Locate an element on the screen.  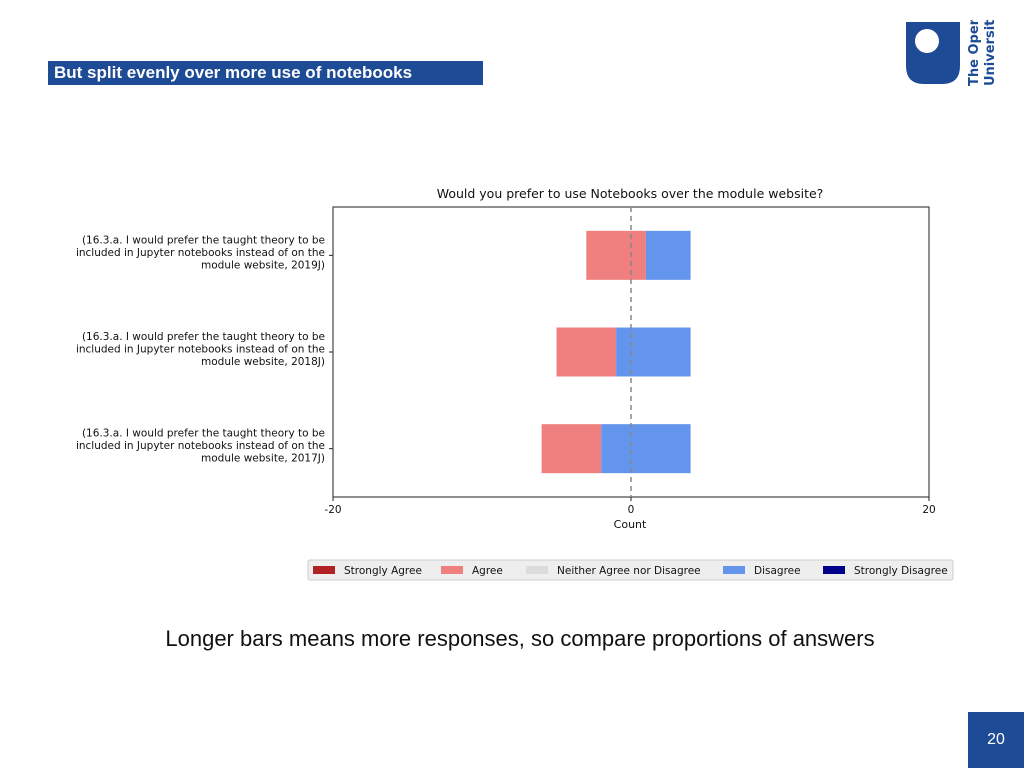
legend-label: Neither Agree nor Disagree is located at coordinates (629, 571).